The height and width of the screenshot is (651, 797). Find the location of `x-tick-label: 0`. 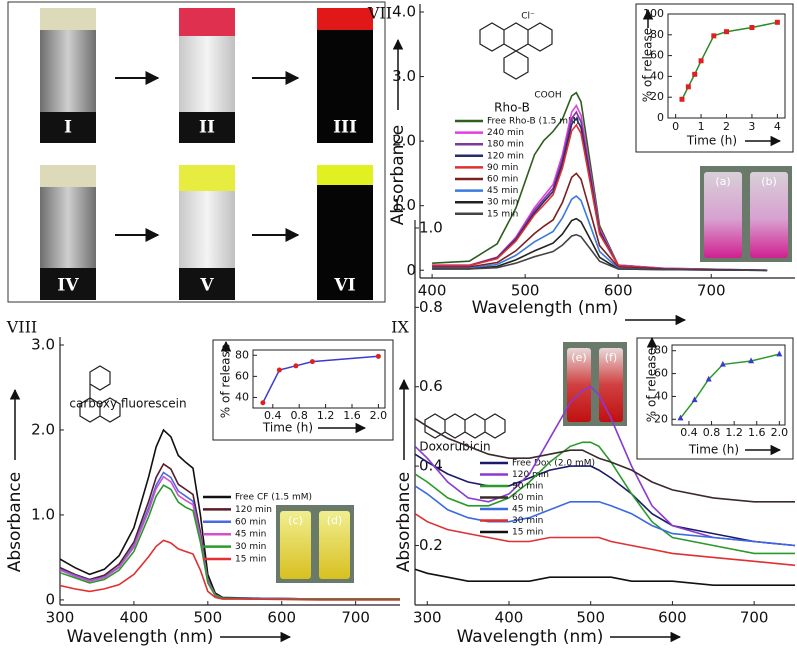

x-tick-label: 0 is located at coordinates (675, 126).